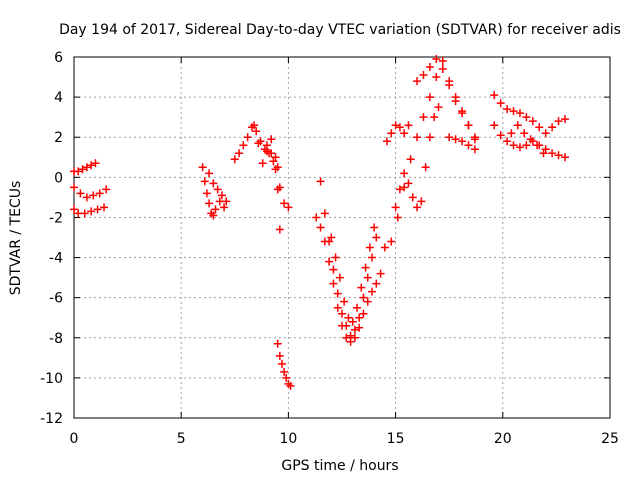 Image resolution: width=640 pixels, height=480 pixels. What do you see at coordinates (51, 419) in the screenshot?
I see `y-tick-label: -12` at bounding box center [51, 419].